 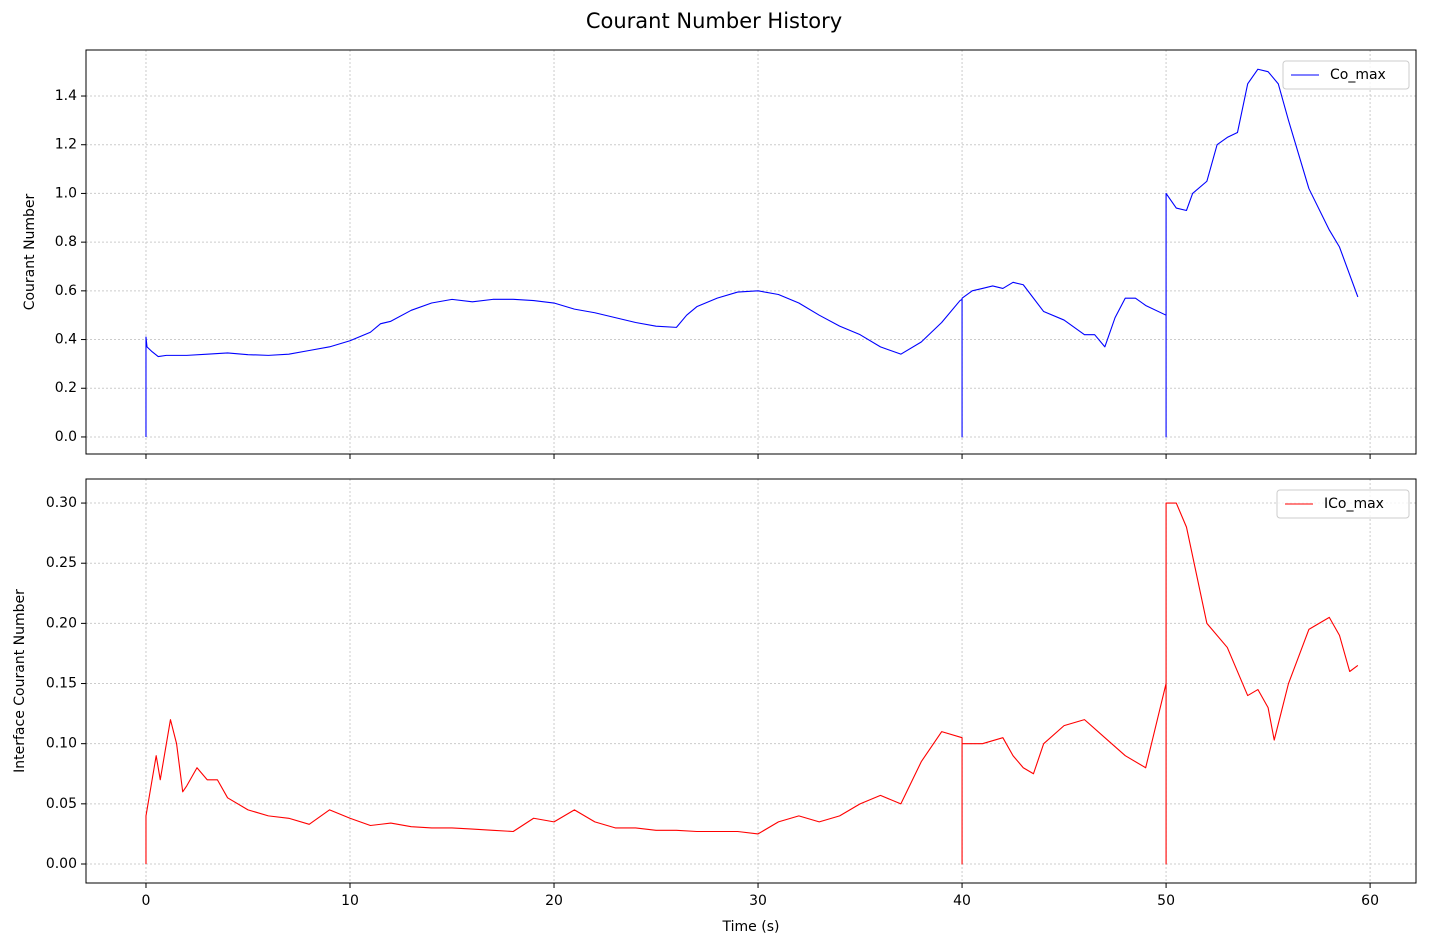 What do you see at coordinates (66, 437) in the screenshot?
I see `y-tick-label: 0.0` at bounding box center [66, 437].